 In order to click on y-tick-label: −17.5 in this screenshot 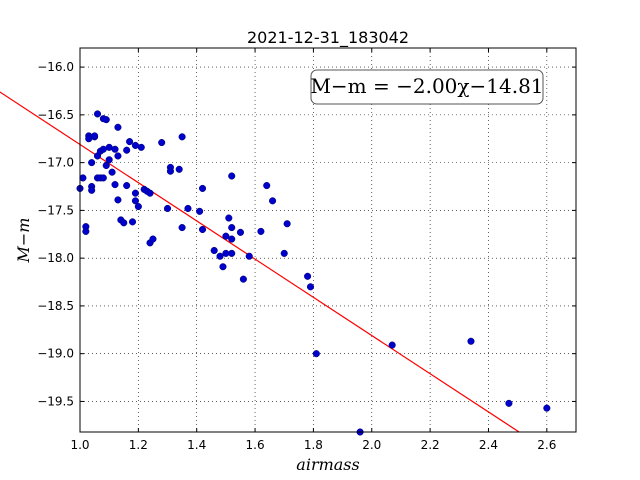, I will do `click(55, 210)`.